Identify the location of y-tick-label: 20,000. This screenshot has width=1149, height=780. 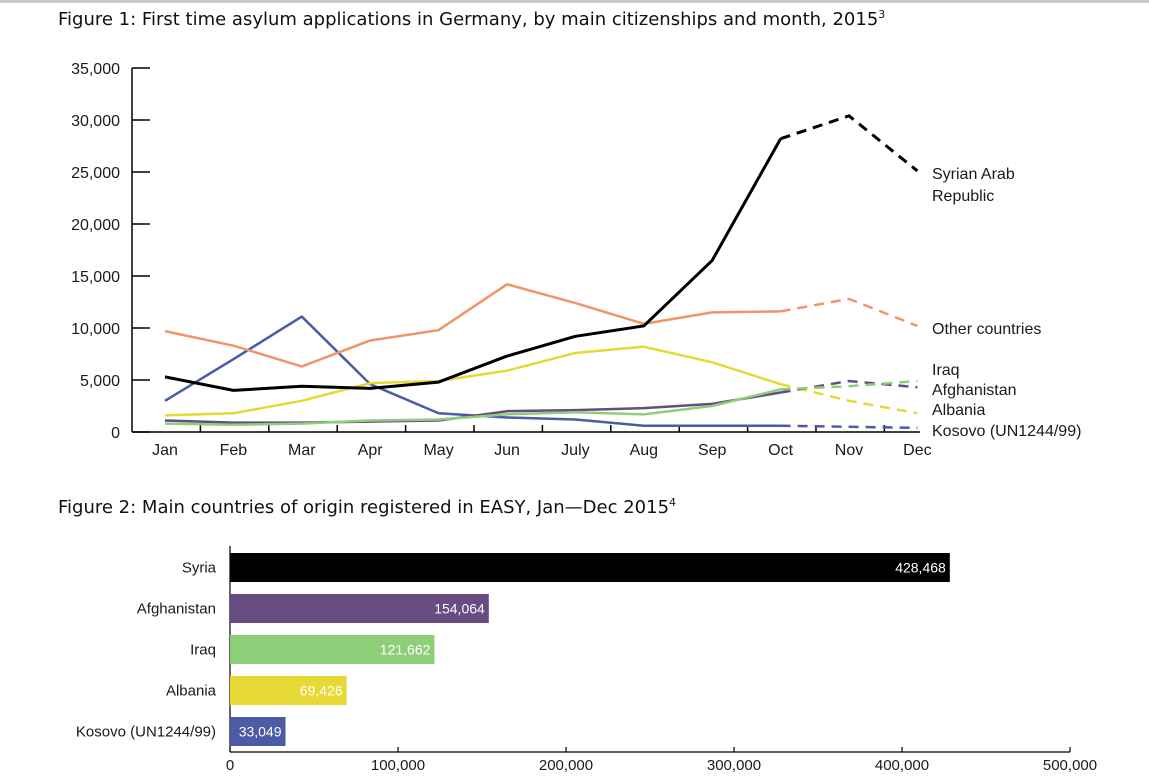
(95, 225).